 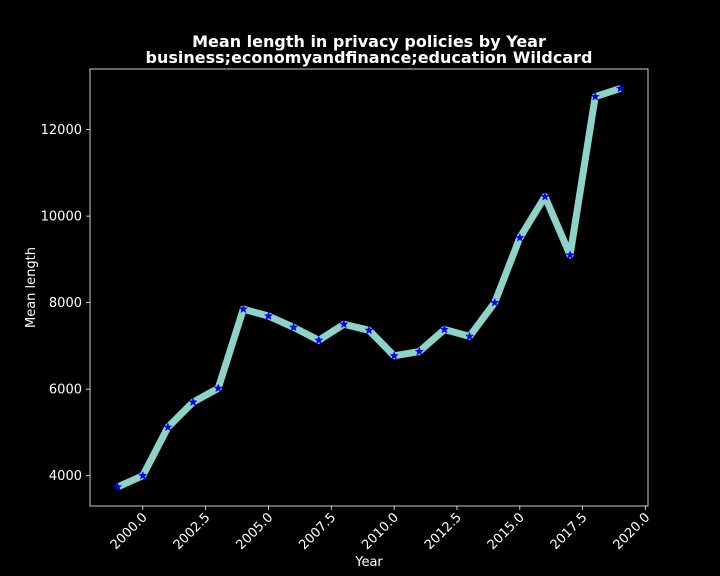 I want to click on y-tick-label: 4000, so click(x=65, y=476).